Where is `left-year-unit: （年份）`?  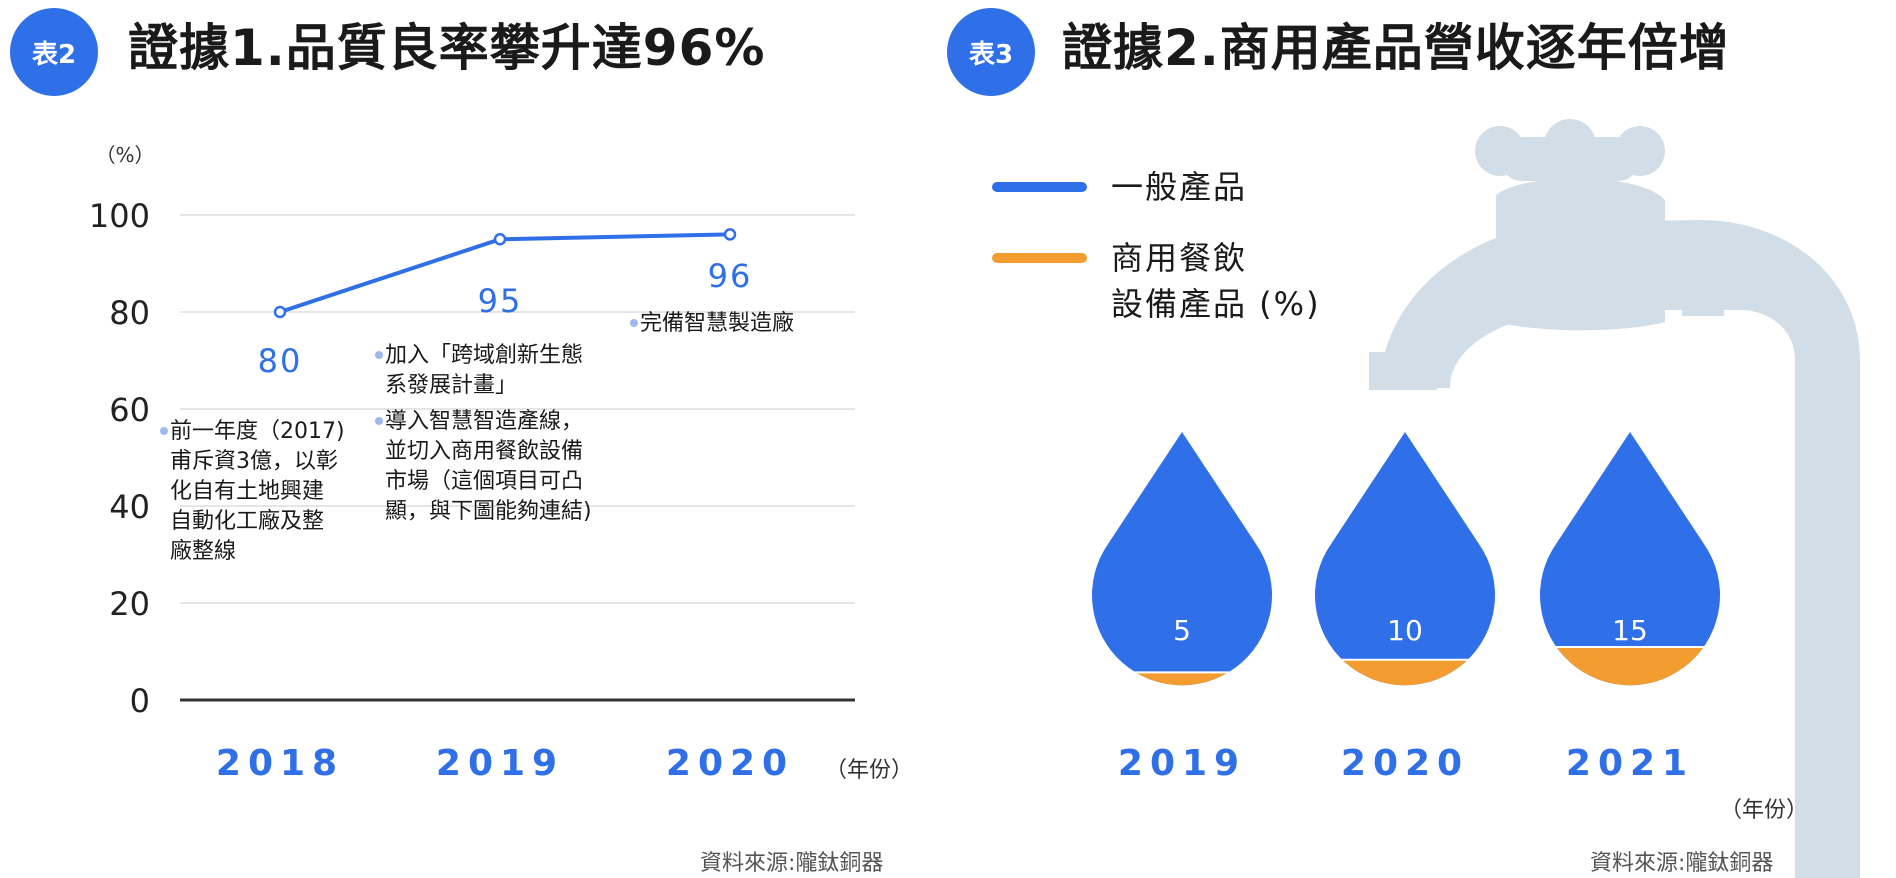
left-year-unit: （年份） is located at coordinates (869, 770).